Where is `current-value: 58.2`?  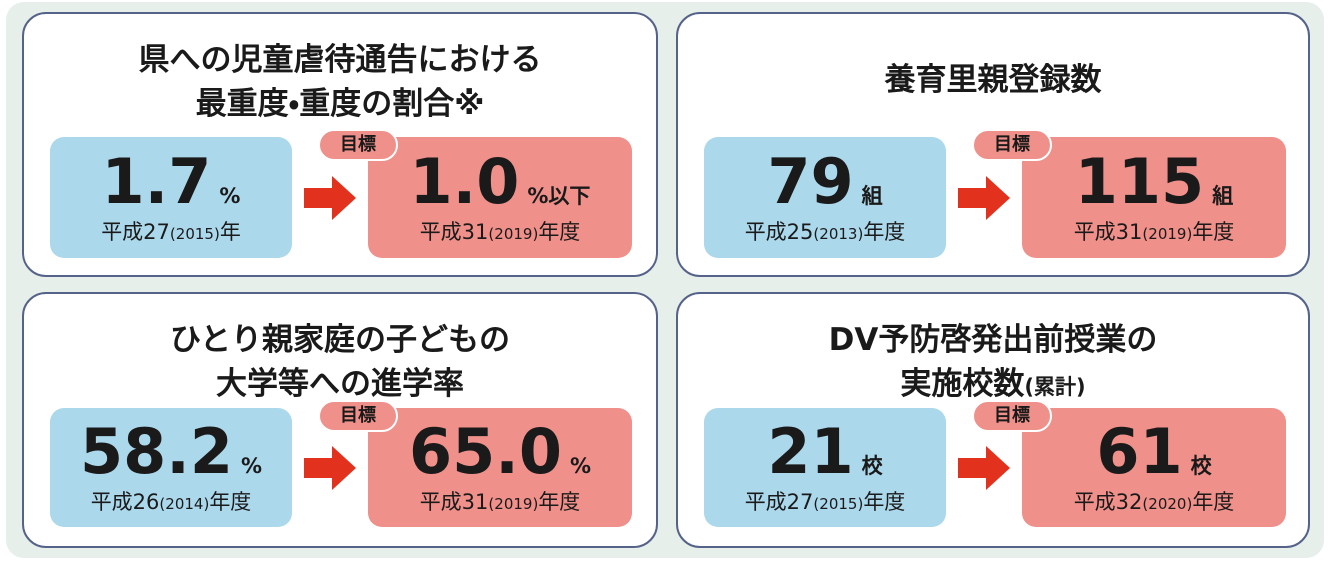 current-value: 58.2 is located at coordinates (156, 451).